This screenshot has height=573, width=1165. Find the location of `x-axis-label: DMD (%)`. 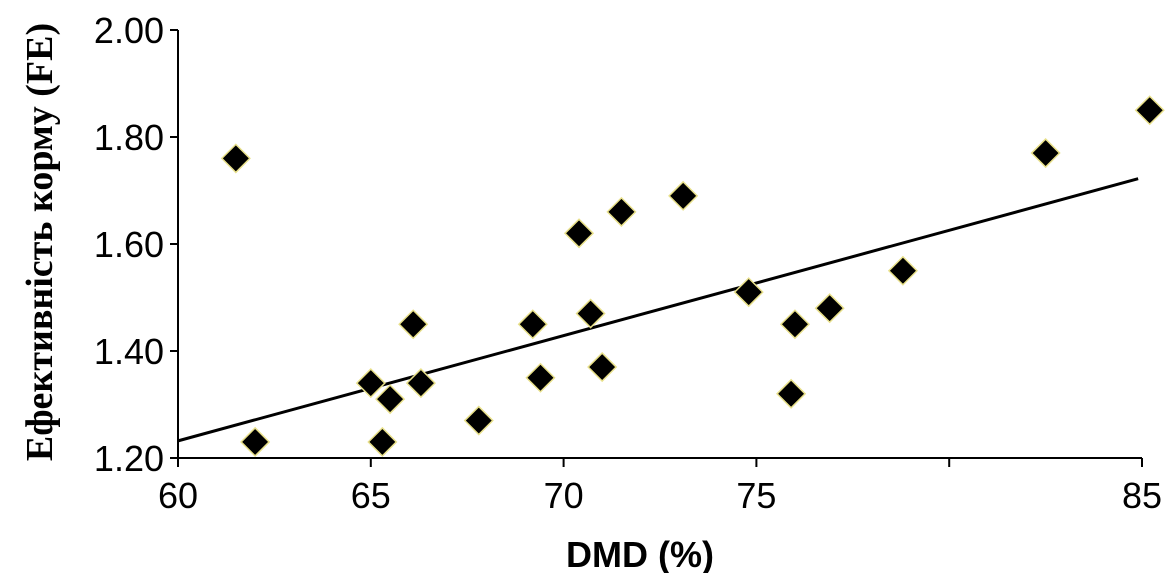

x-axis-label: DMD (%) is located at coordinates (640, 553).